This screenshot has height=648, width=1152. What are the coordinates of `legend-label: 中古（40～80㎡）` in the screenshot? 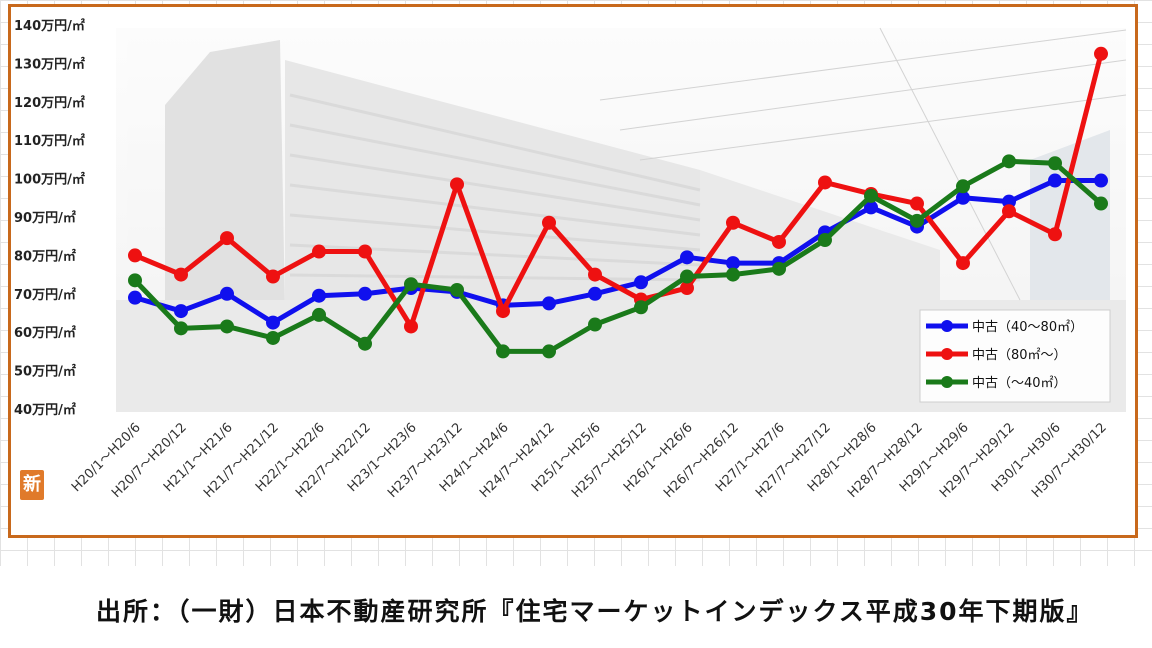 It's located at (1027, 327).